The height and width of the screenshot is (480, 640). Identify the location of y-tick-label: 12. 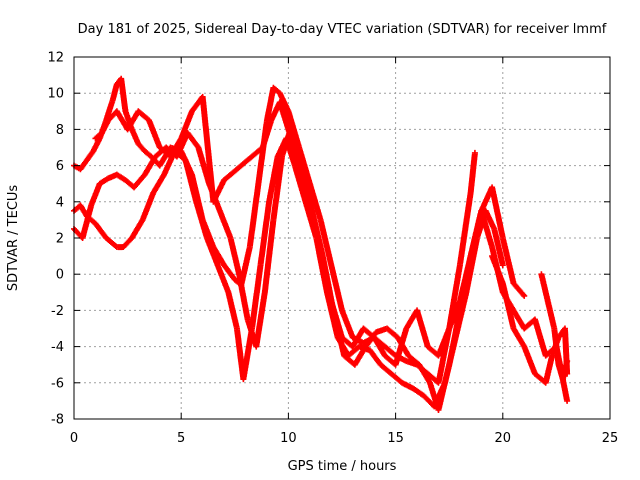
(55, 58).